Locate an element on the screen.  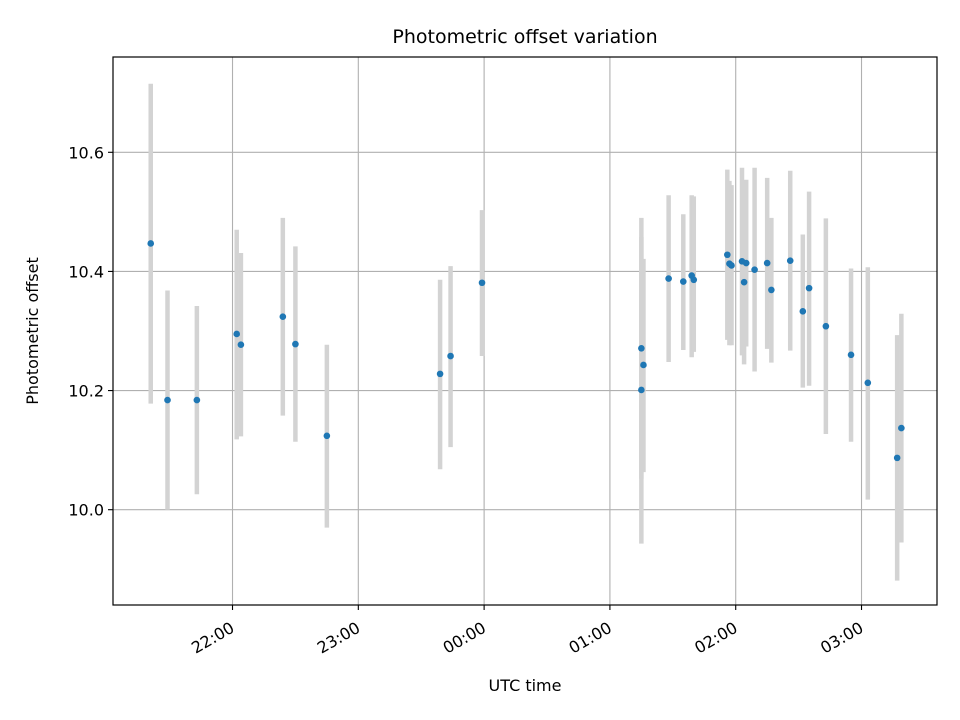
y-tick-label: 10.4 is located at coordinates (86, 271).